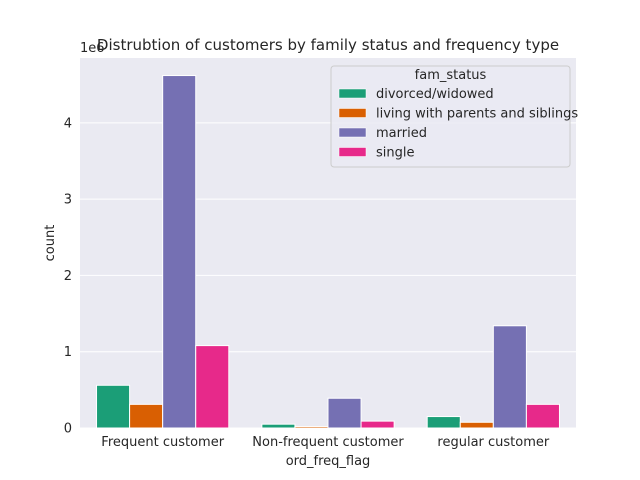  I want to click on x-tick-label: regular customer, so click(493, 442).